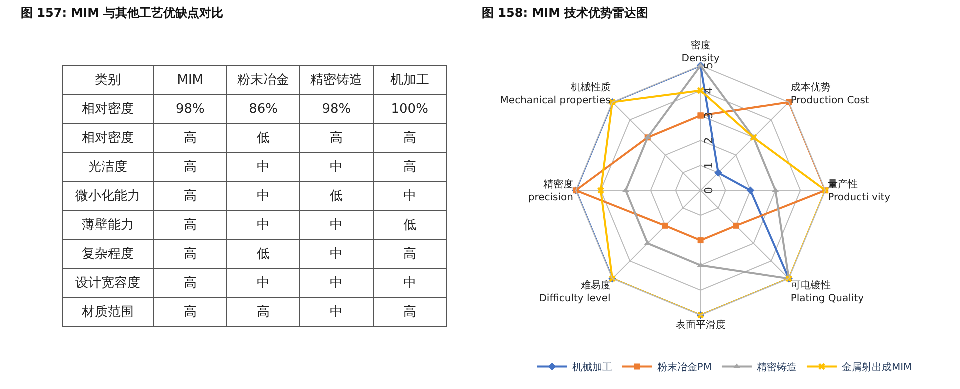  Describe the element at coordinates (108, 312) in the screenshot. I see `category-label: 材质范围` at that location.